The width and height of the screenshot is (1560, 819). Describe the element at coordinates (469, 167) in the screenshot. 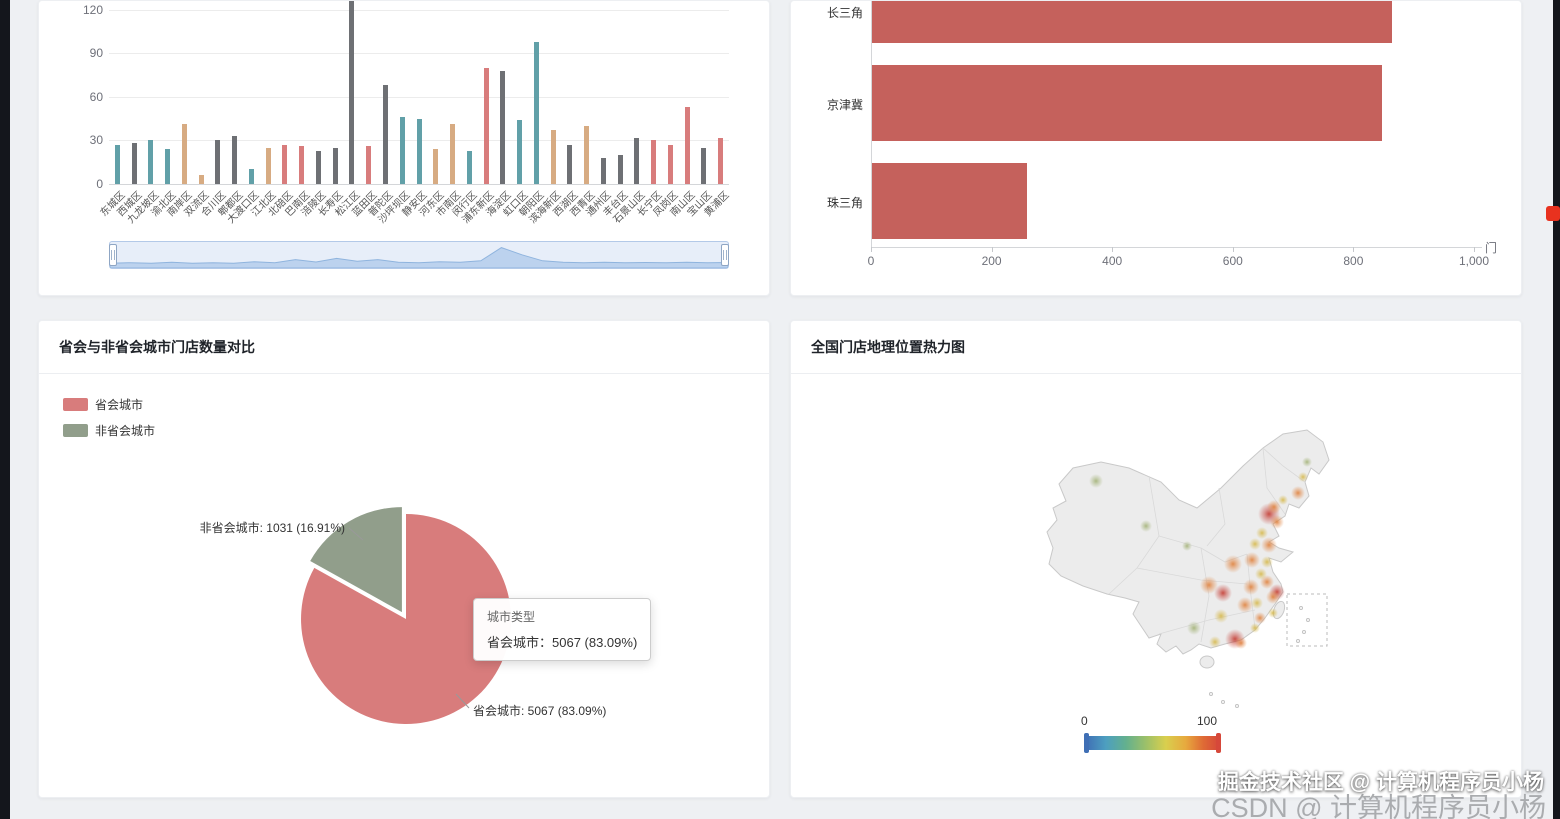

I see `bar-闵行区` at that location.